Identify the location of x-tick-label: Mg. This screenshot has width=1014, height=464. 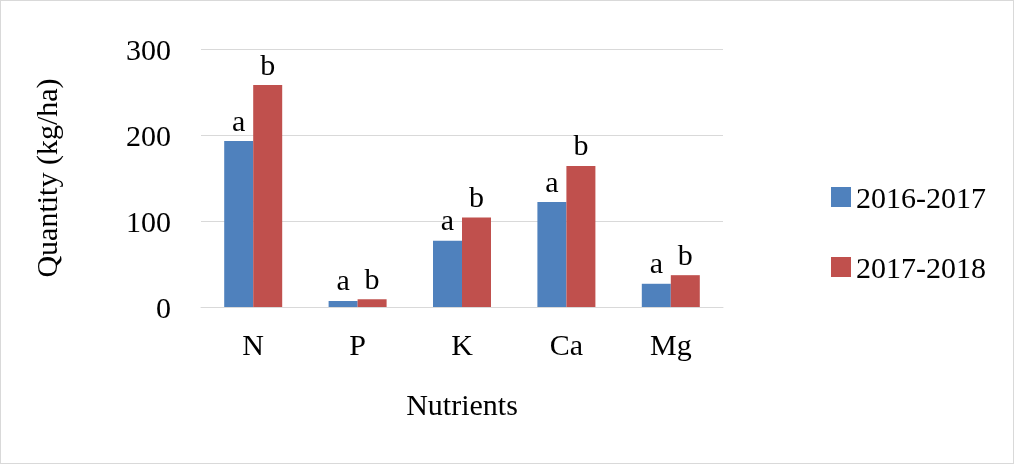
(670, 344).